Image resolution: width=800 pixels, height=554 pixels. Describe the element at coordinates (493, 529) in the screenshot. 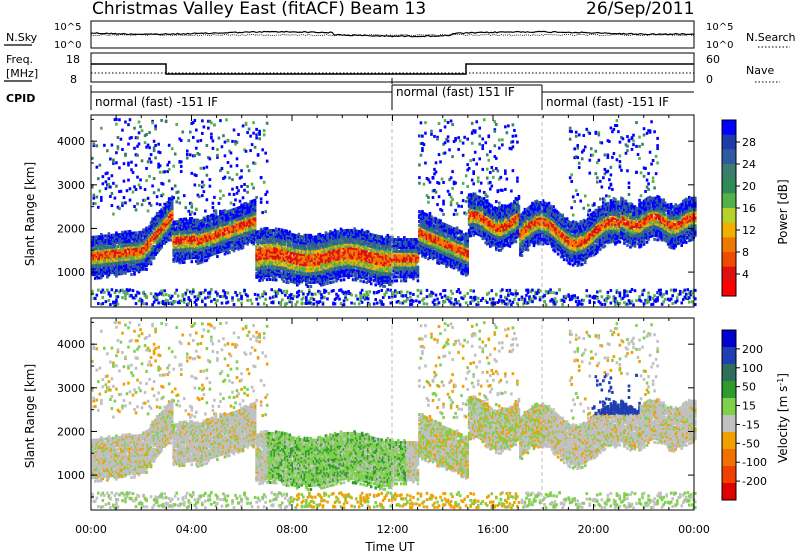

I see `x-tick-label: 16:00` at that location.